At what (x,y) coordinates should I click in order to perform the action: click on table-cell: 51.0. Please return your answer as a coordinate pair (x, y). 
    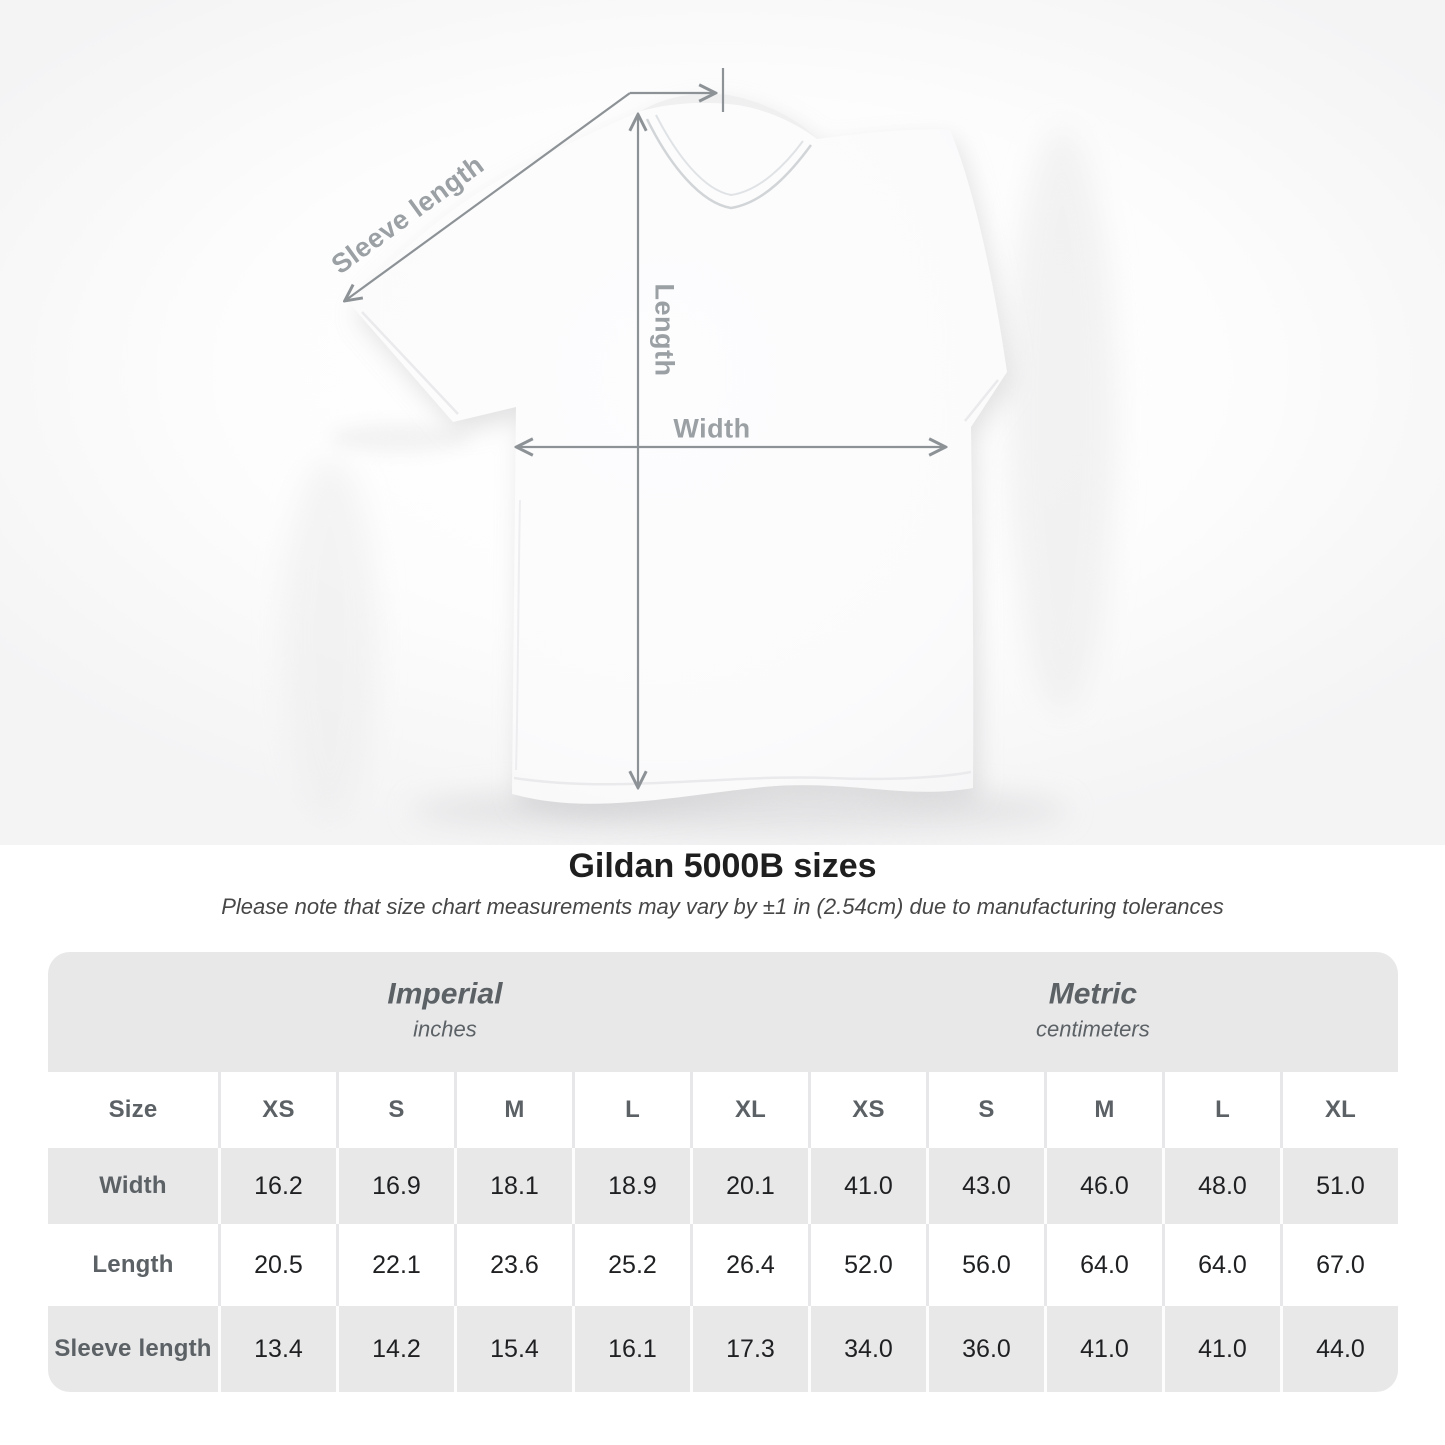
    Looking at the image, I should click on (1339, 1186).